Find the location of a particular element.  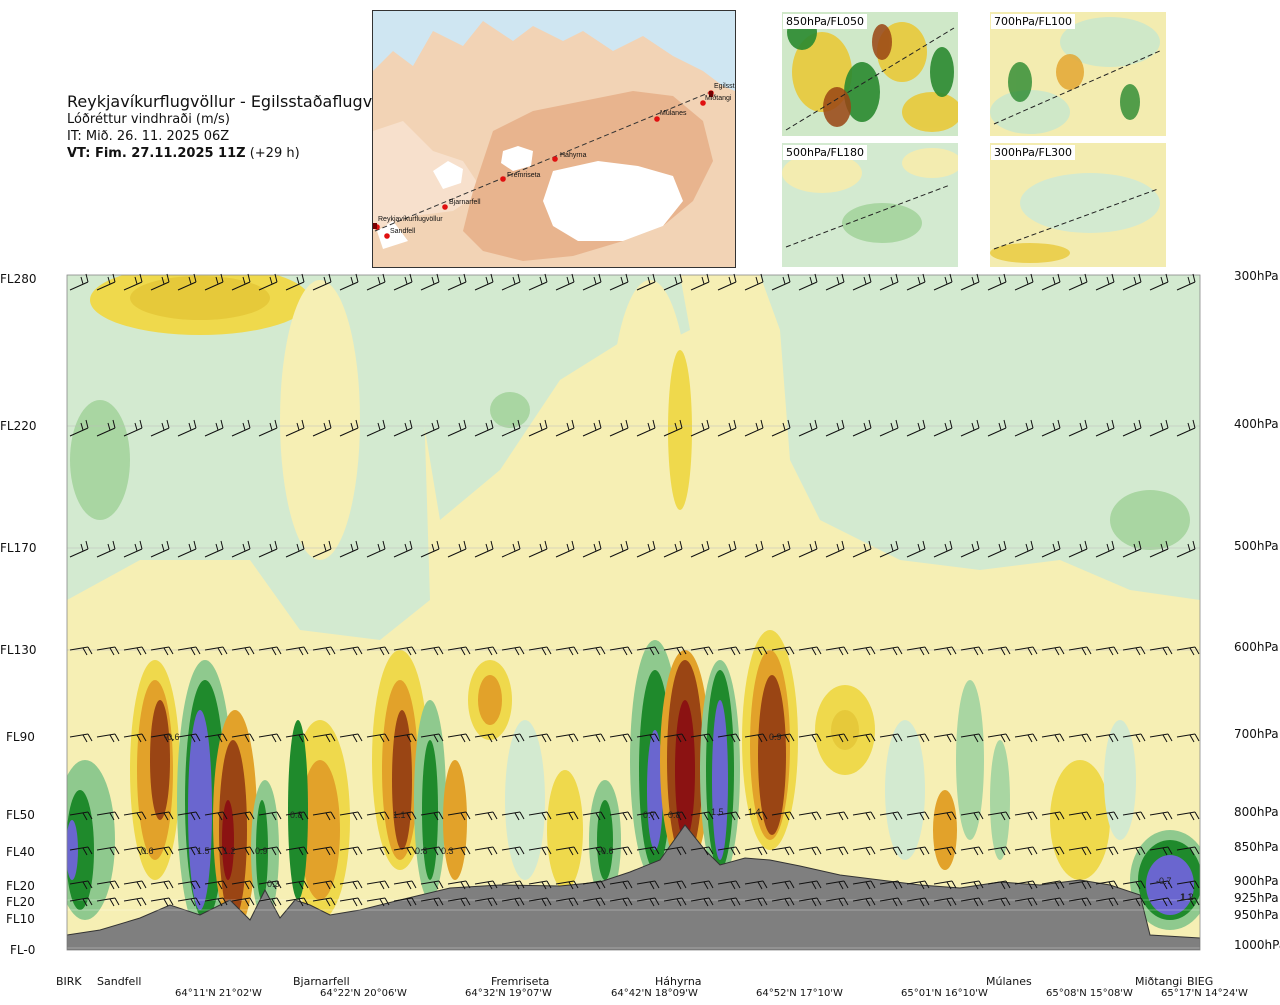

pressure-label: 850hPa is located at coordinates (1256, 847).